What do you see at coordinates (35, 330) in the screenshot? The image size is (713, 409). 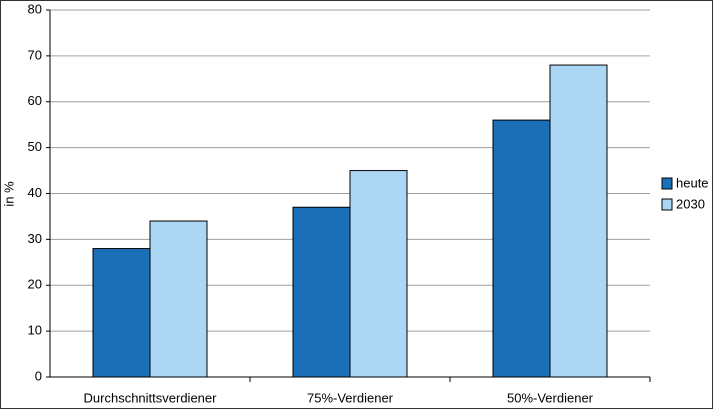 I see `y-tick-label: 10` at bounding box center [35, 330].